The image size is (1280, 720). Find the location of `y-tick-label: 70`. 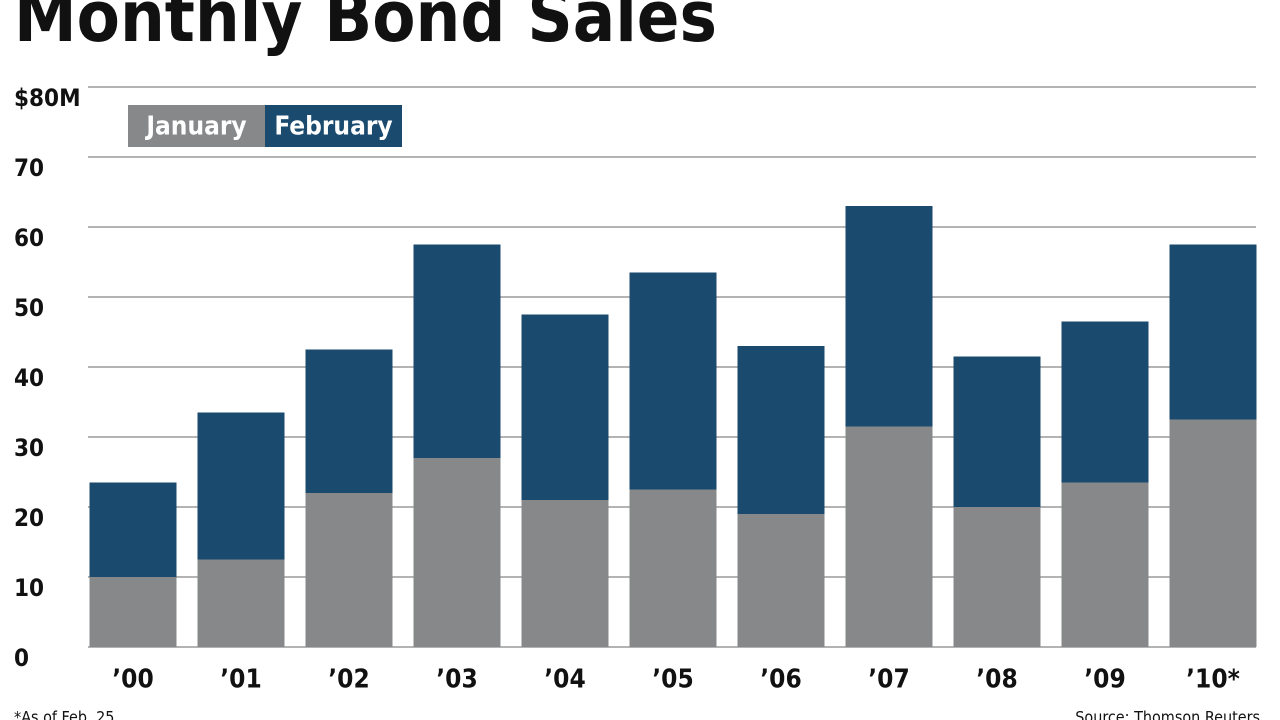

y-tick-label: 70 is located at coordinates (29, 168).